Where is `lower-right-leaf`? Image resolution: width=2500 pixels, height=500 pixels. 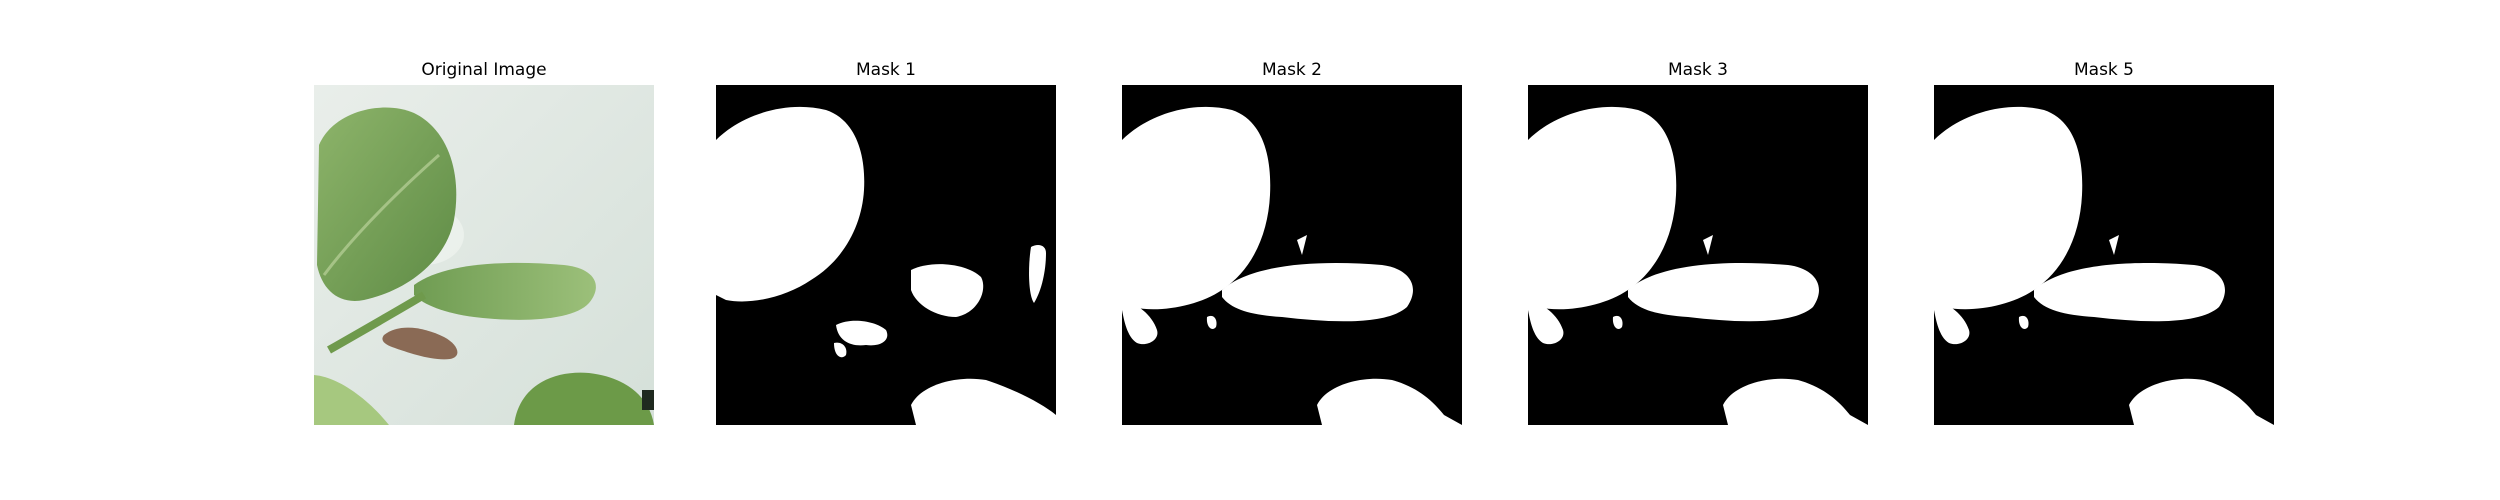 lower-right-leaf is located at coordinates (584, 398).